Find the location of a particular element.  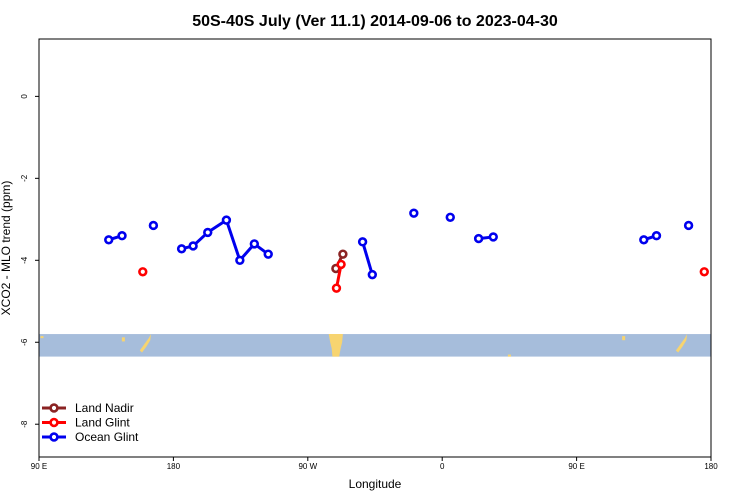

legend-label: Land Glint is located at coordinates (102, 423).